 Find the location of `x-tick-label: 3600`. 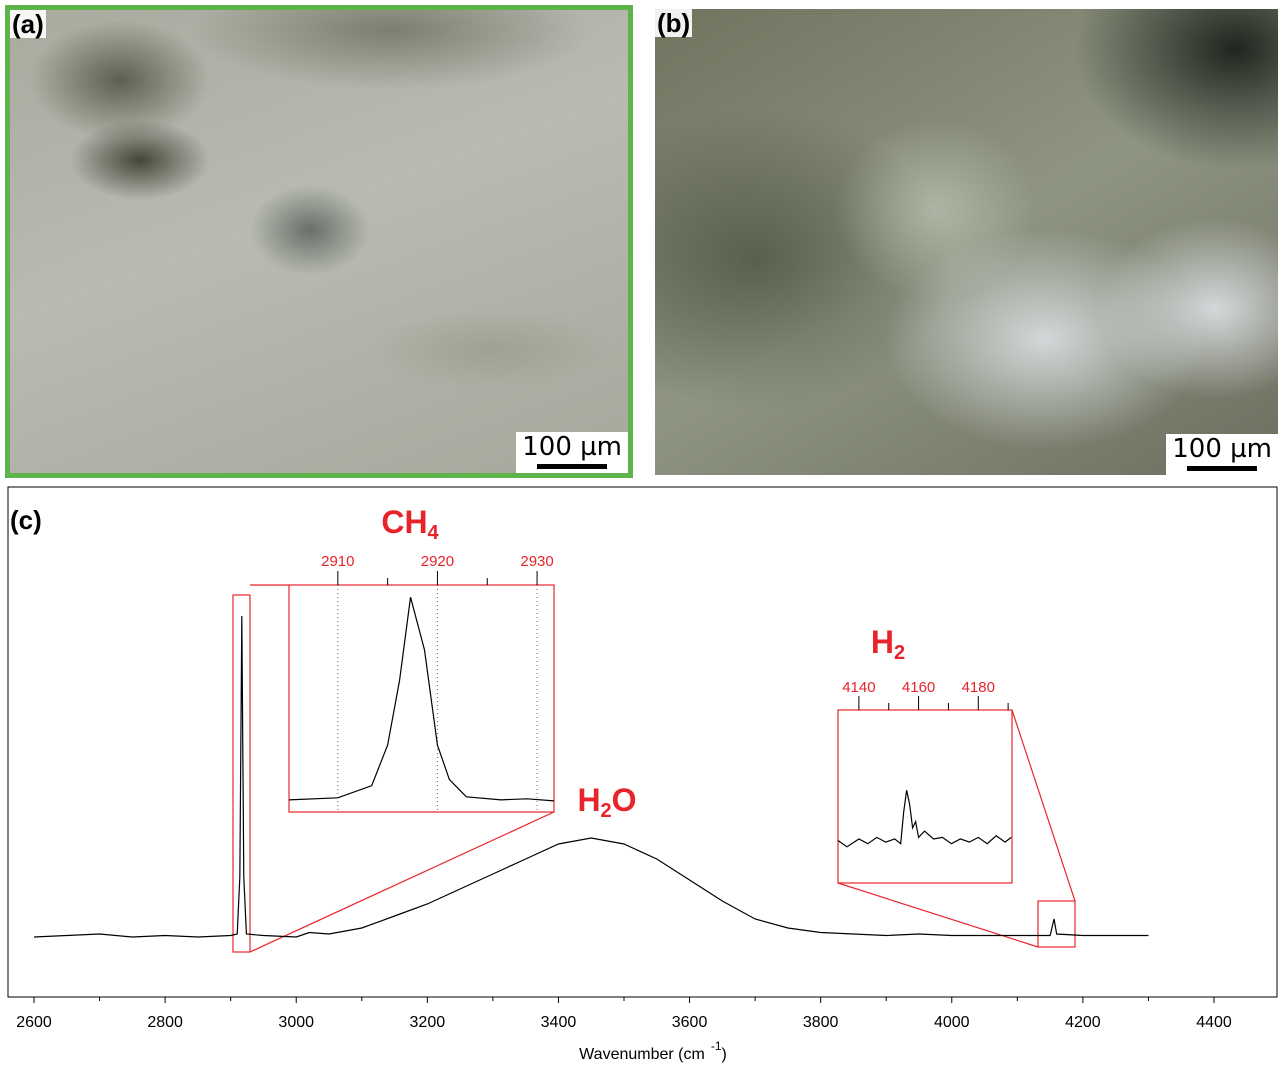

x-tick-label: 3600 is located at coordinates (690, 1022).